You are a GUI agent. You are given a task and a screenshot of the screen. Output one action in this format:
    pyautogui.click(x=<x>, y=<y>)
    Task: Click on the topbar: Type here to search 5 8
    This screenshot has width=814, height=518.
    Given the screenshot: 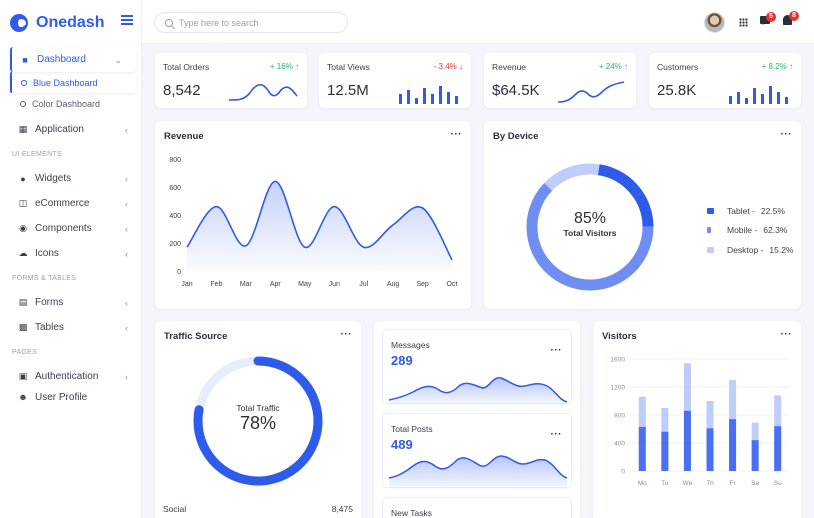 What is the action you would take?
    pyautogui.click(x=478, y=22)
    